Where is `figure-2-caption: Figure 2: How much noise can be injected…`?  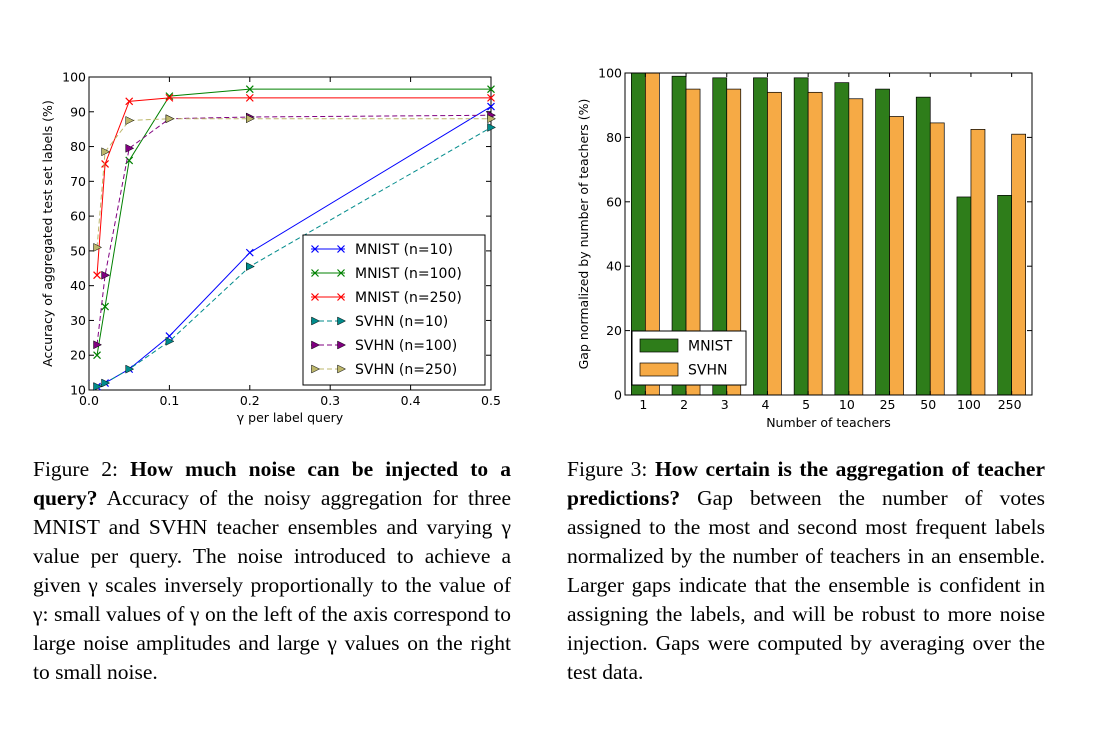
figure-2-caption: Figure 2: How much noise can be injected… is located at coordinates (272, 571).